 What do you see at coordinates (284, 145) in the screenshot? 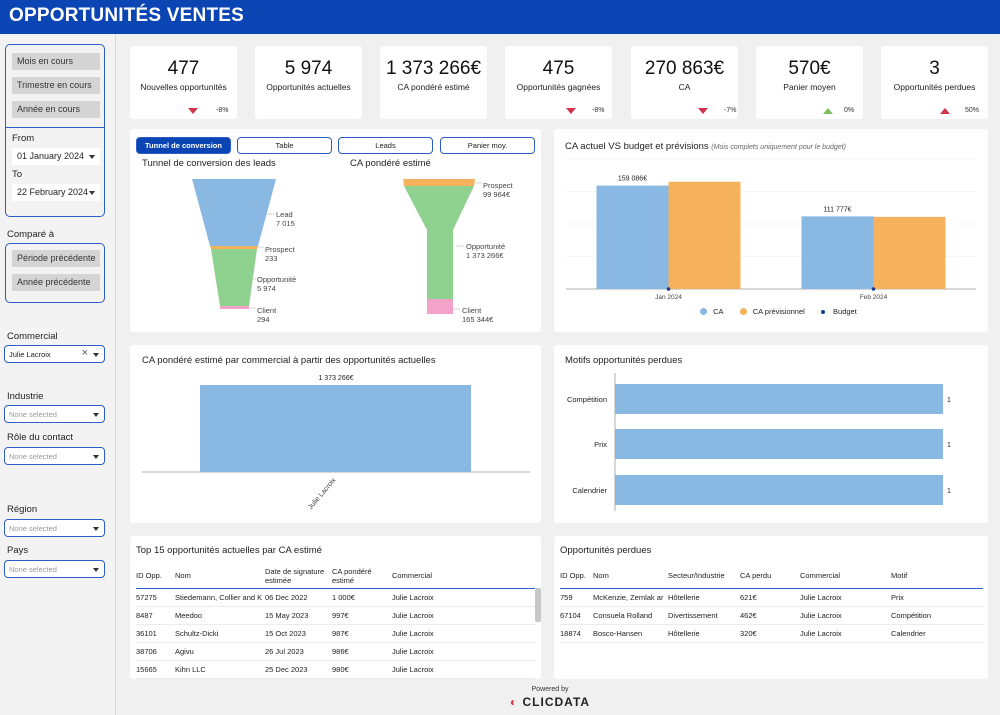
I see `tab-table: Table` at bounding box center [284, 145].